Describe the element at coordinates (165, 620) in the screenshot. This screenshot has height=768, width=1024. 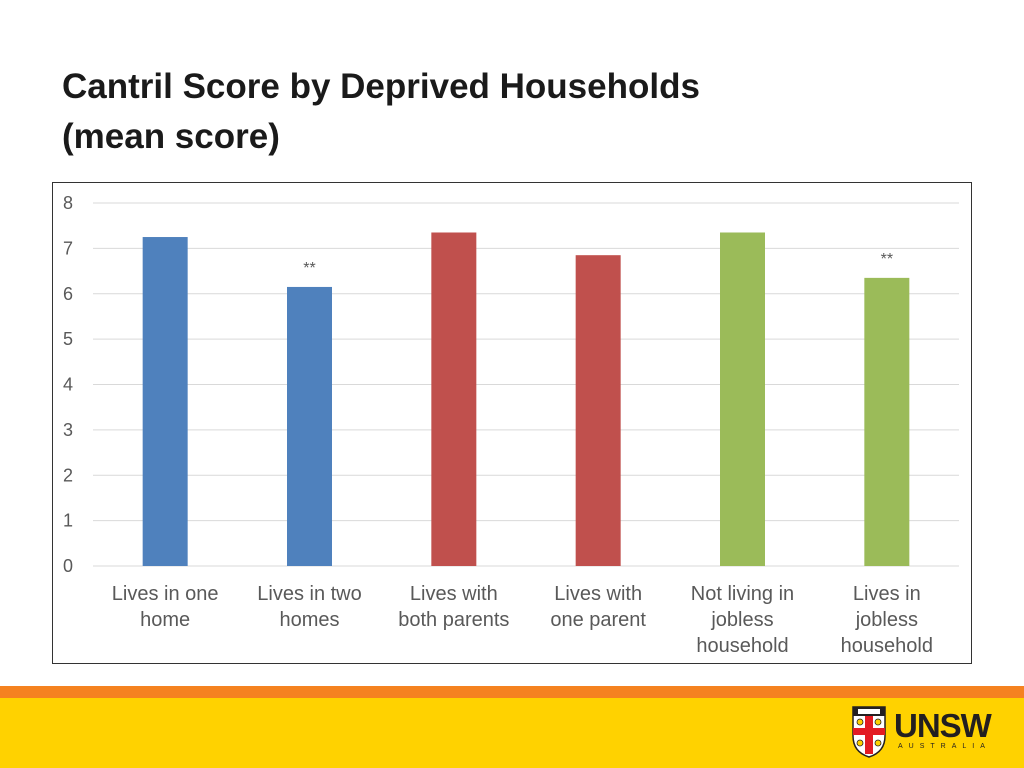
I see `x-tick-label: home` at that location.